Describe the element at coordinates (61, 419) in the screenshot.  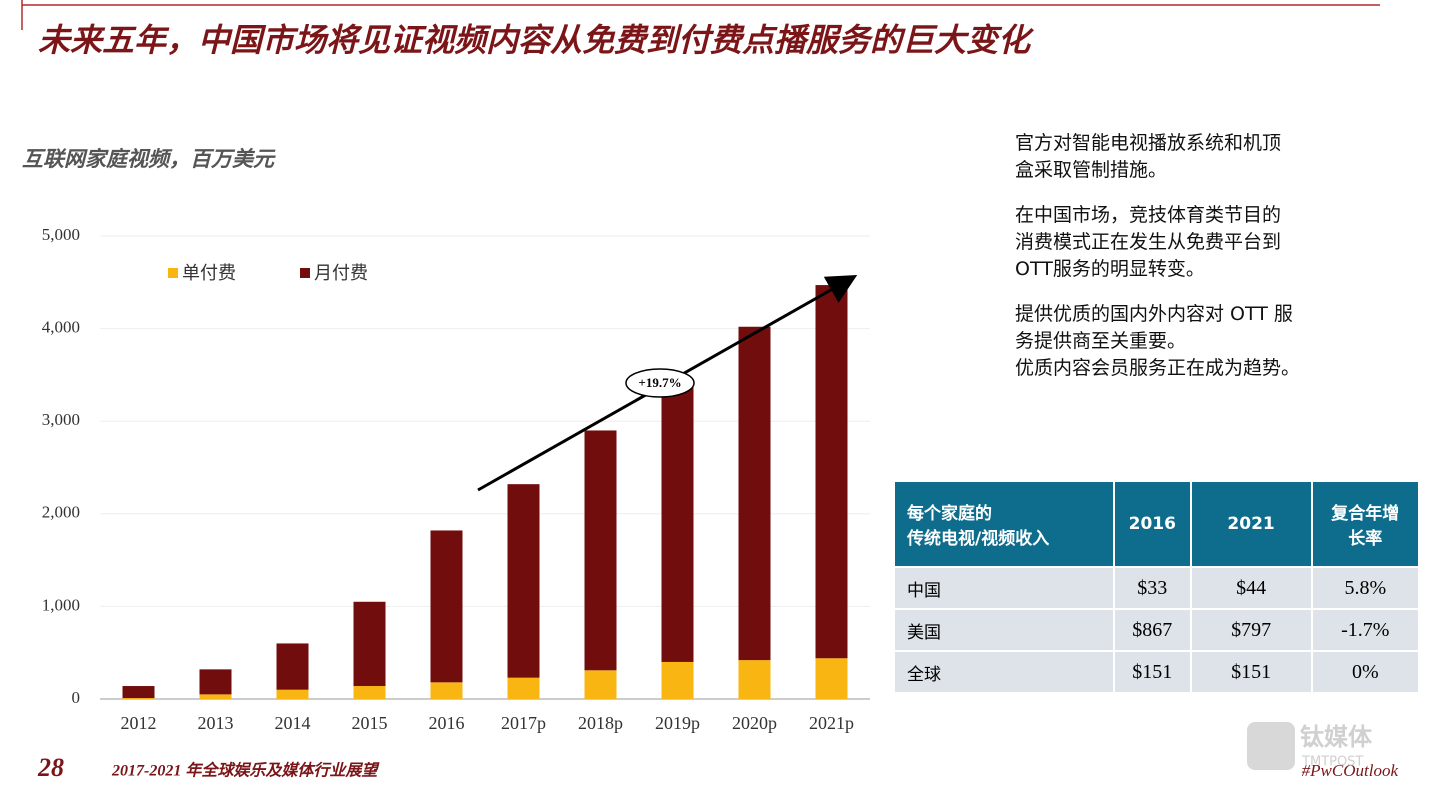
I see `y-tick-label: 3,000` at that location.